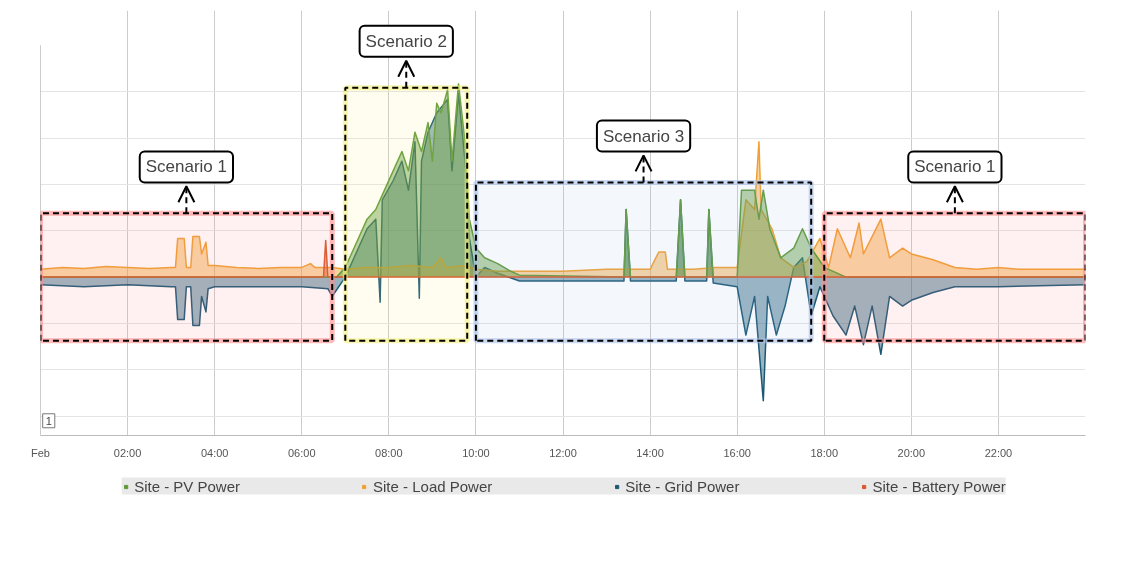  What do you see at coordinates (187, 486) in the screenshot?
I see `legend-label: Site - PV Power` at bounding box center [187, 486].